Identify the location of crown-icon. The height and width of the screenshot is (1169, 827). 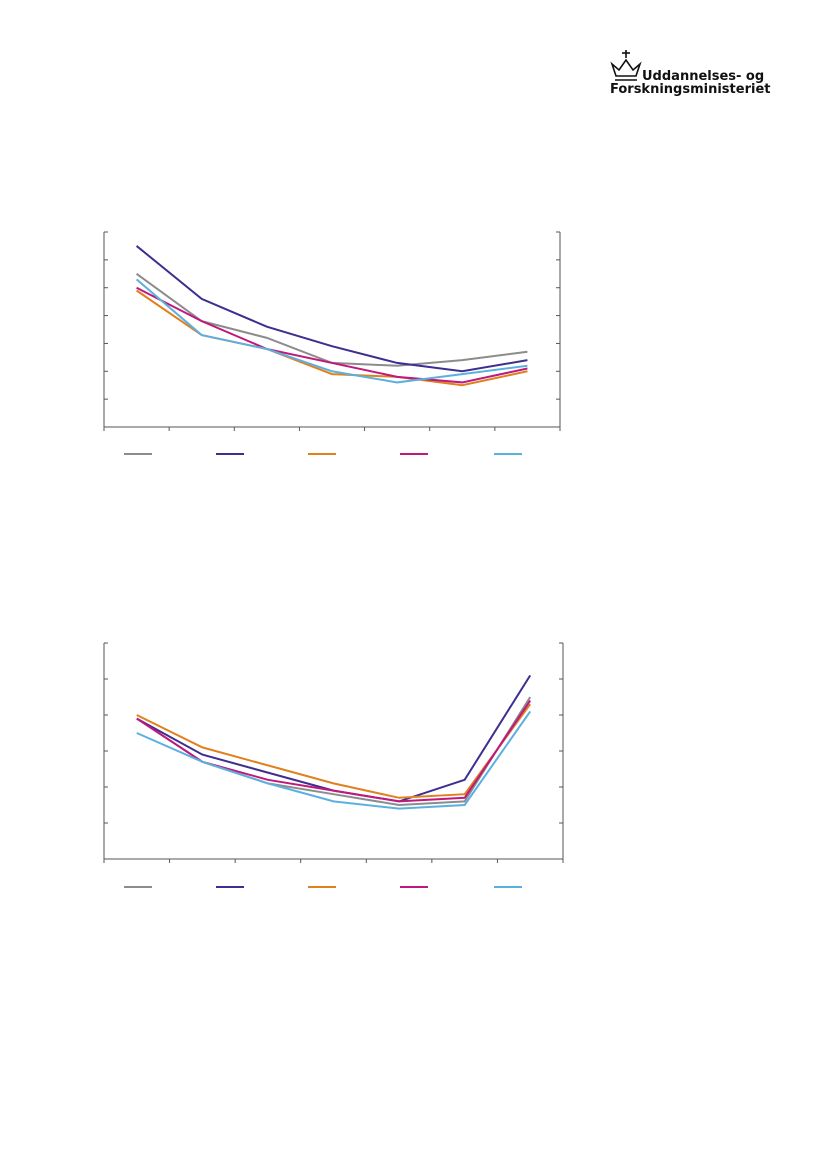
(626, 67).